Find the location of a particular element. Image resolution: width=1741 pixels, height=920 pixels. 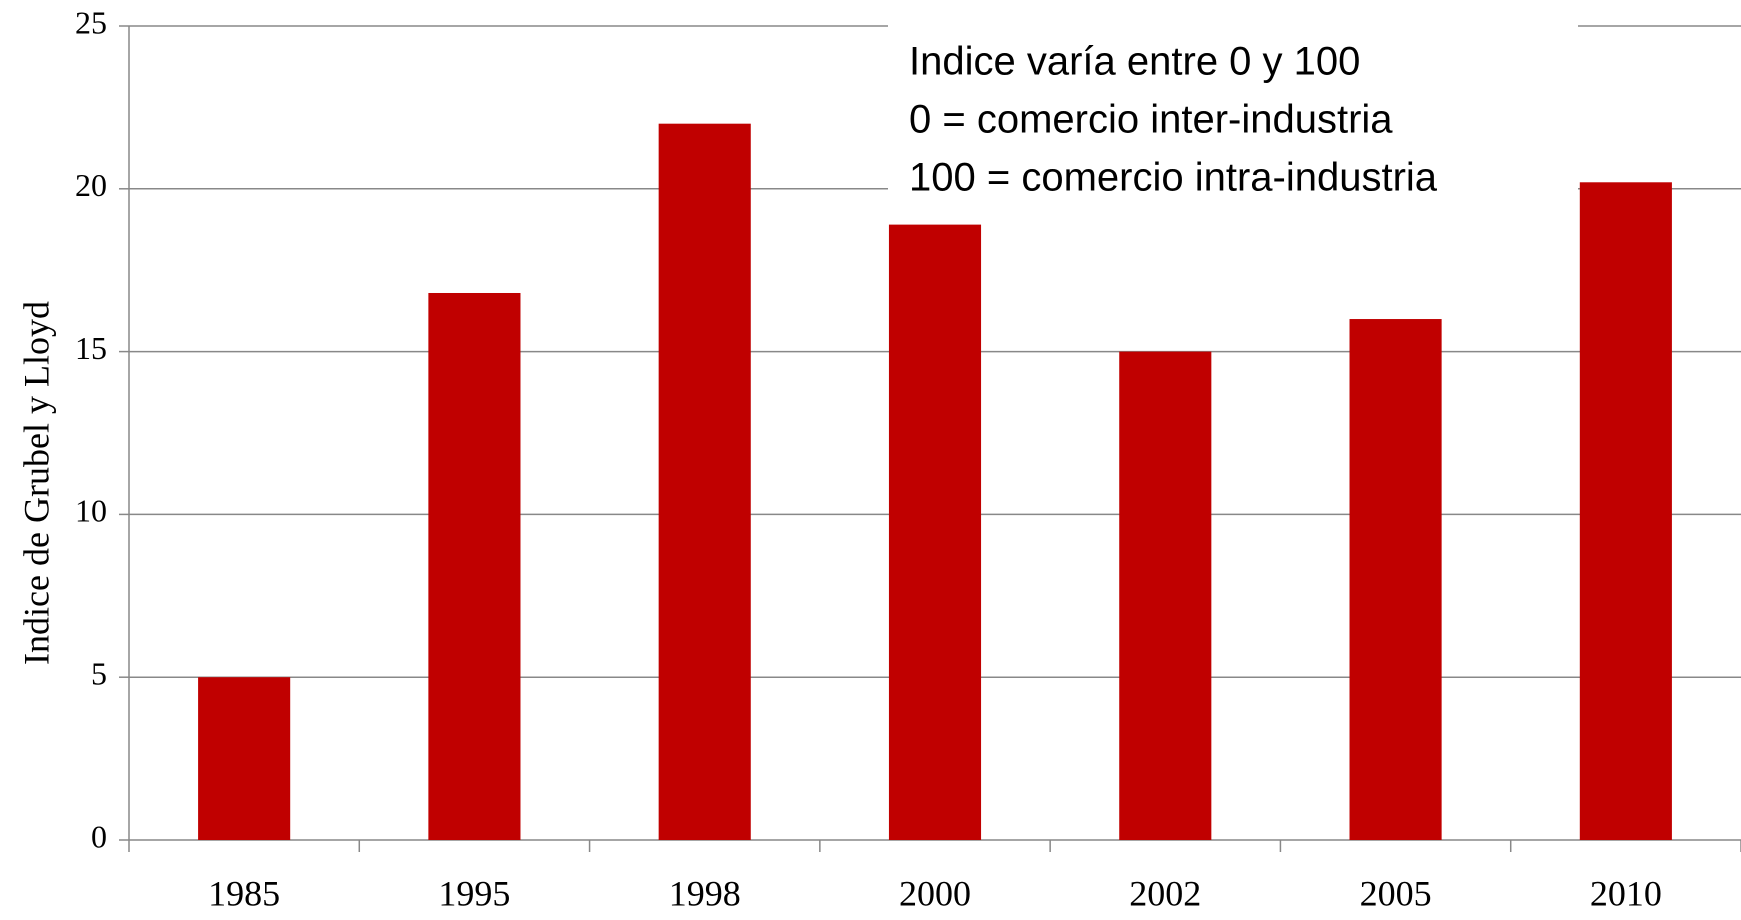

x-tick-label: 2000 is located at coordinates (935, 893).